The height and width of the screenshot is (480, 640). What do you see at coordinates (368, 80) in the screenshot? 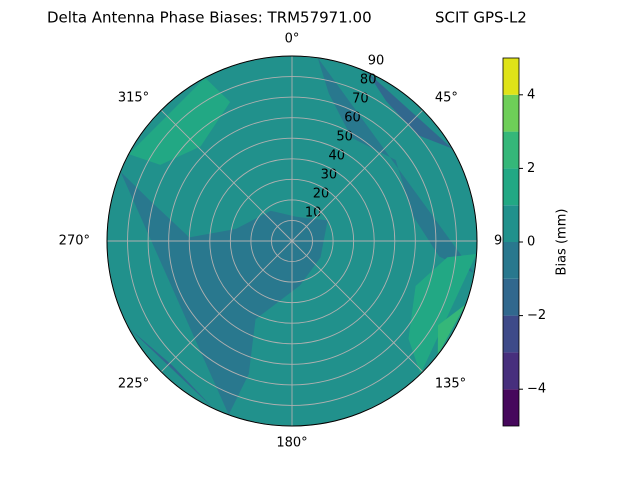
I see `r-tick-label: 80` at bounding box center [368, 80].